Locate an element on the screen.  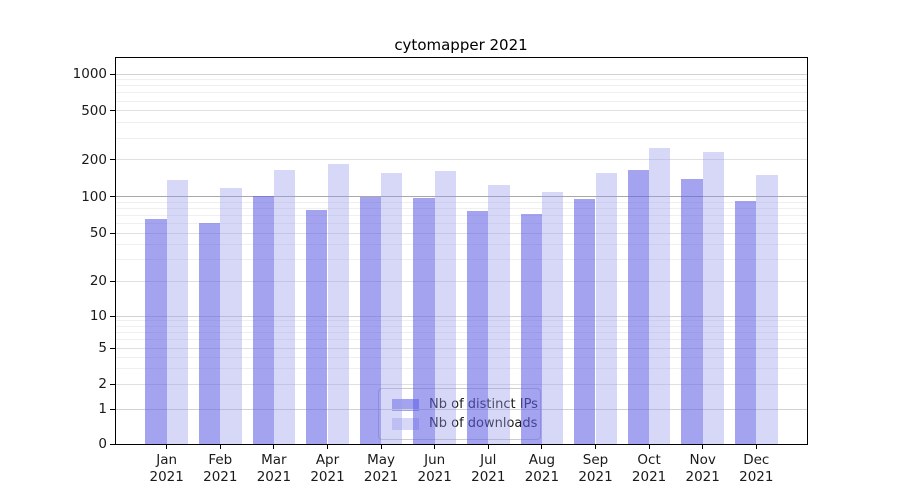
x-tick-label-jul: Jul 2021 is located at coordinates (488, 468).